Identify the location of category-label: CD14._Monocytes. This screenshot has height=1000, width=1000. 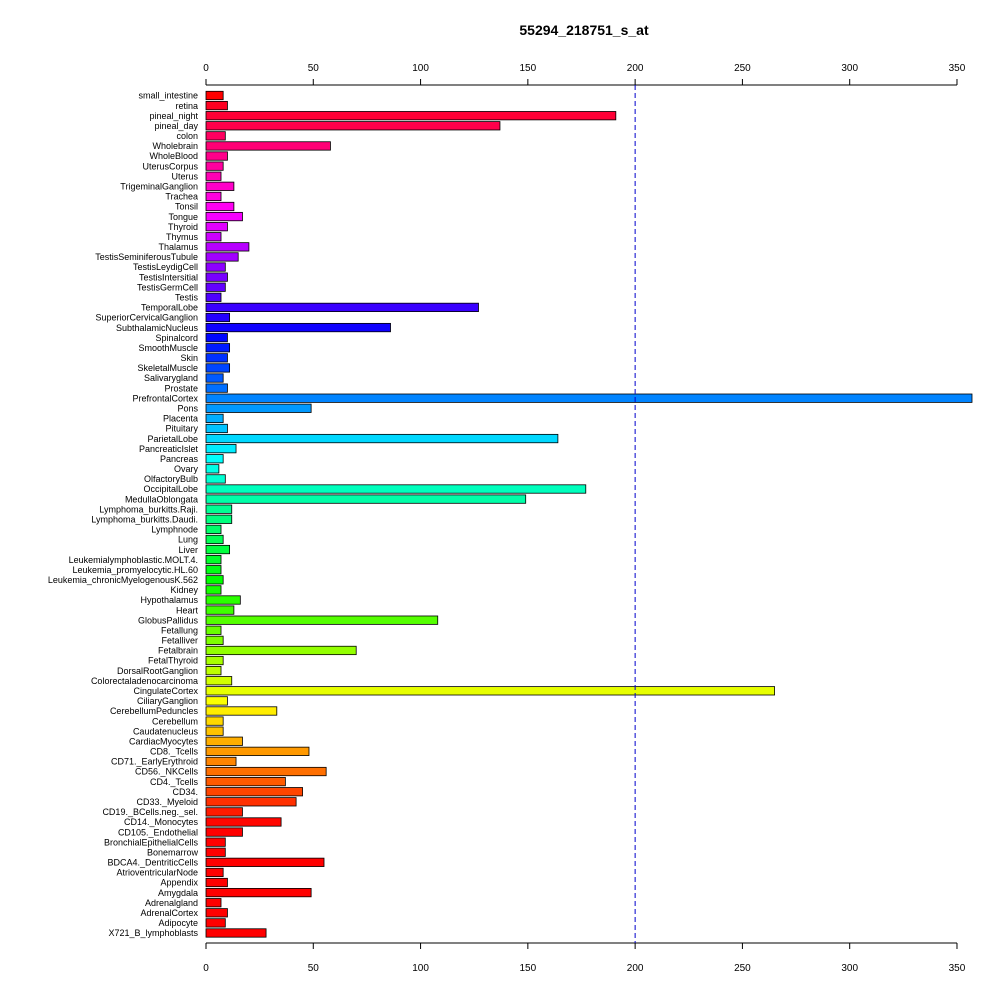
(161, 822).